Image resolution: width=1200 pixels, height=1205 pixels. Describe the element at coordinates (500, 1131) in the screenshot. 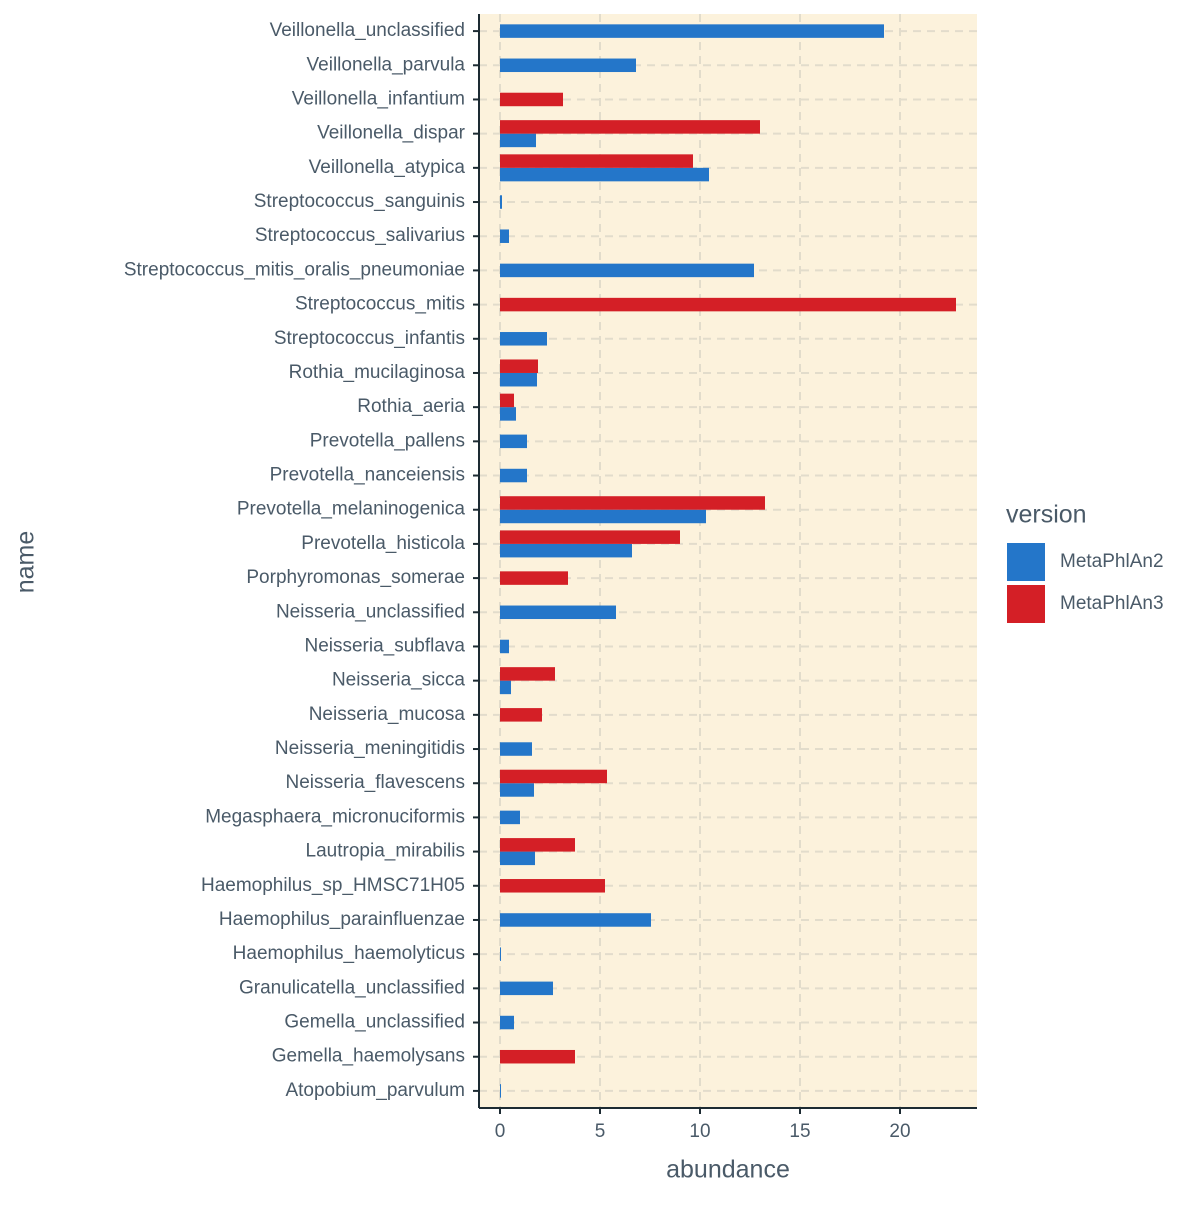

I see `x-tick-label: 0` at that location.